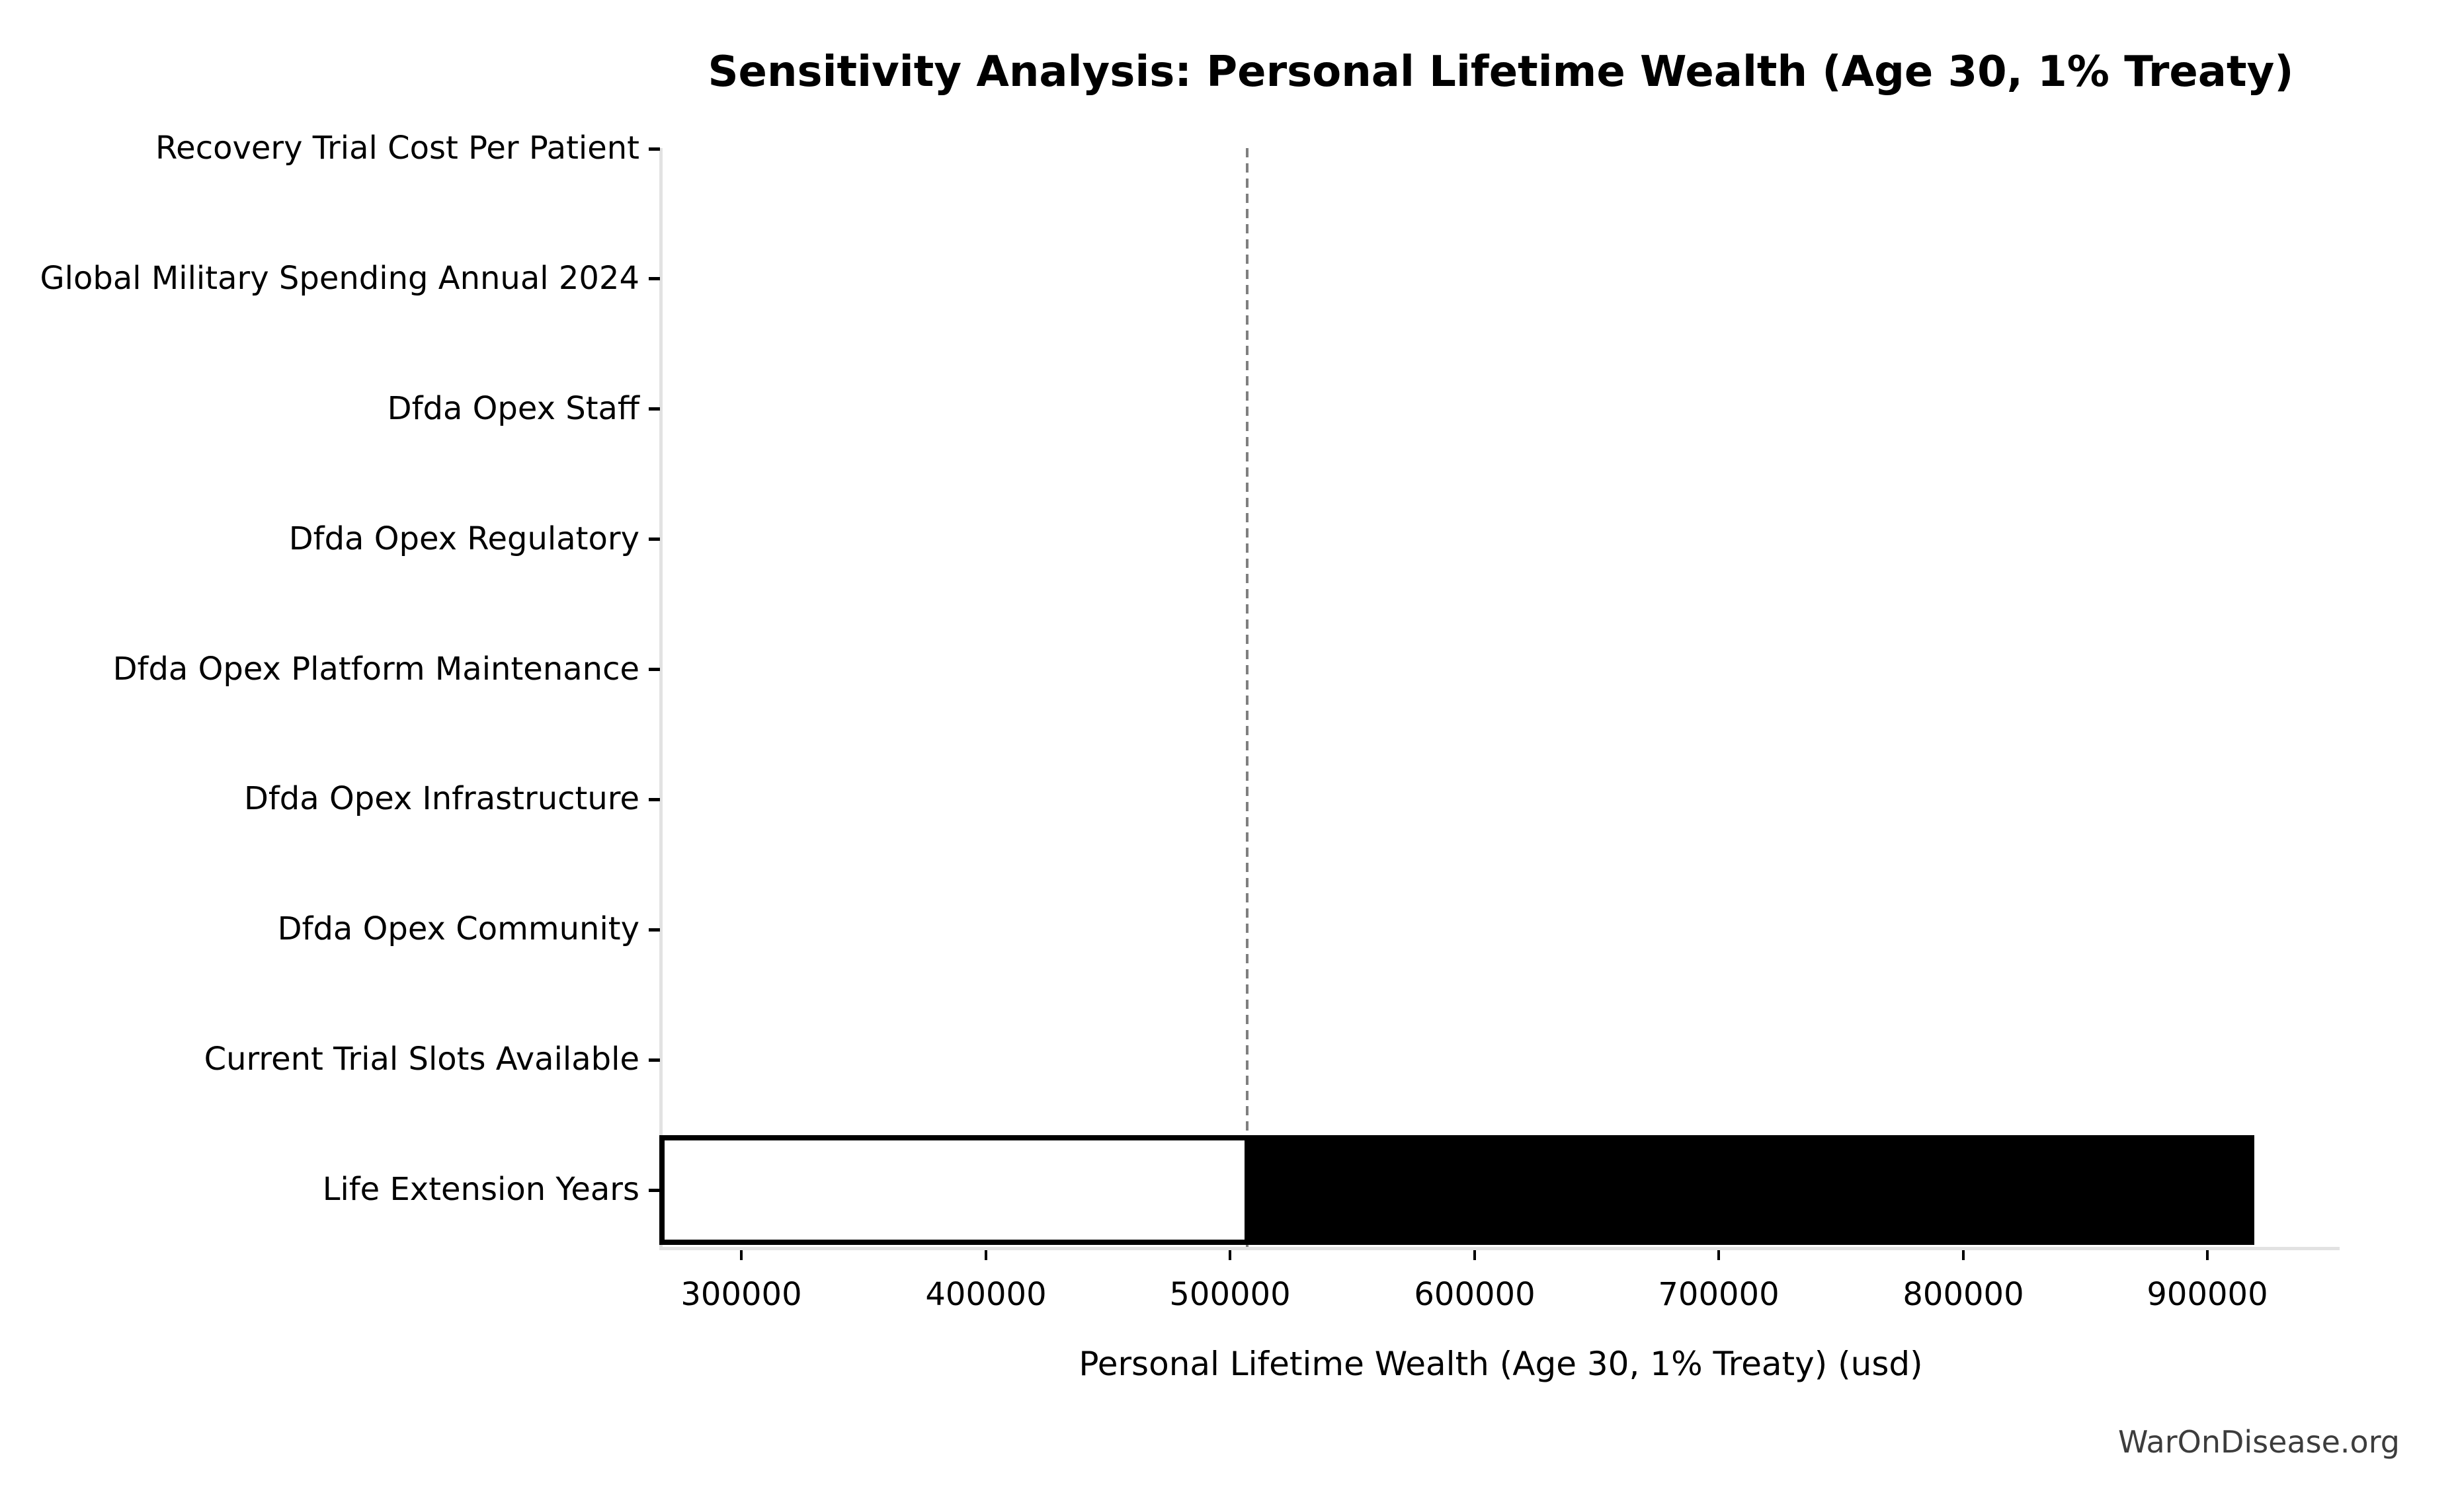  What do you see at coordinates (339, 279) in the screenshot?
I see `y-tick-label: Global Military Spending Annual 2024` at bounding box center [339, 279].